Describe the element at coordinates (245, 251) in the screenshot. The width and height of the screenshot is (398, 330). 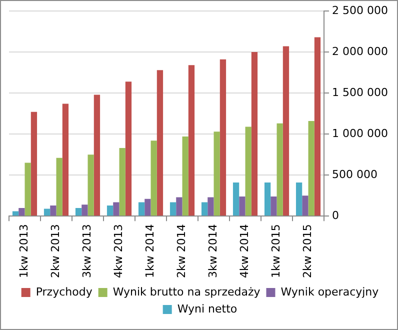
I see `x-tick-label: 4kw 2014` at that location.